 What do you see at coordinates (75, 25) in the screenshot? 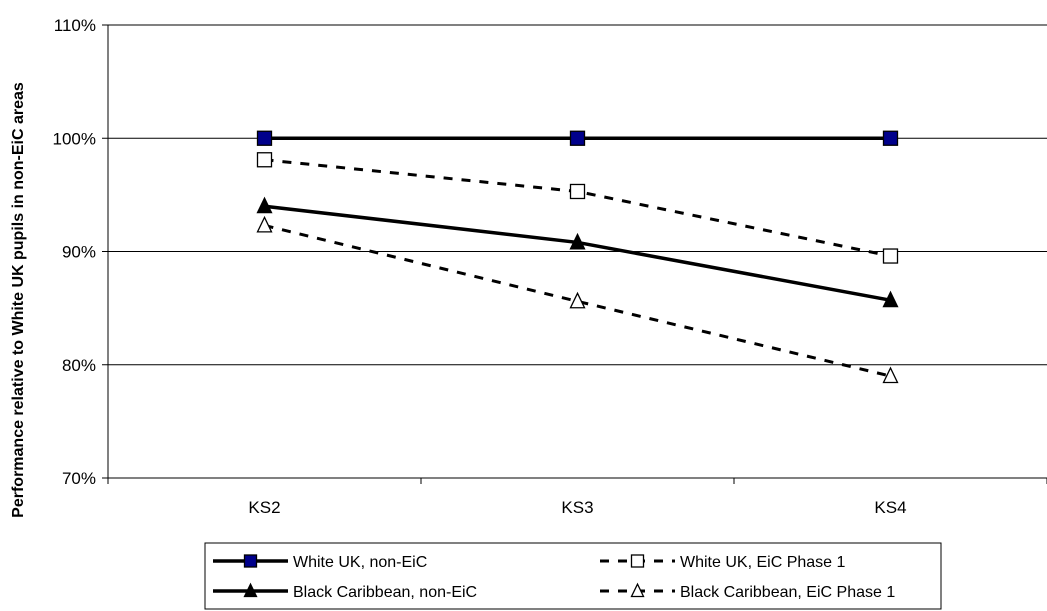
I see `y-tick-label: 110%` at bounding box center [75, 25].